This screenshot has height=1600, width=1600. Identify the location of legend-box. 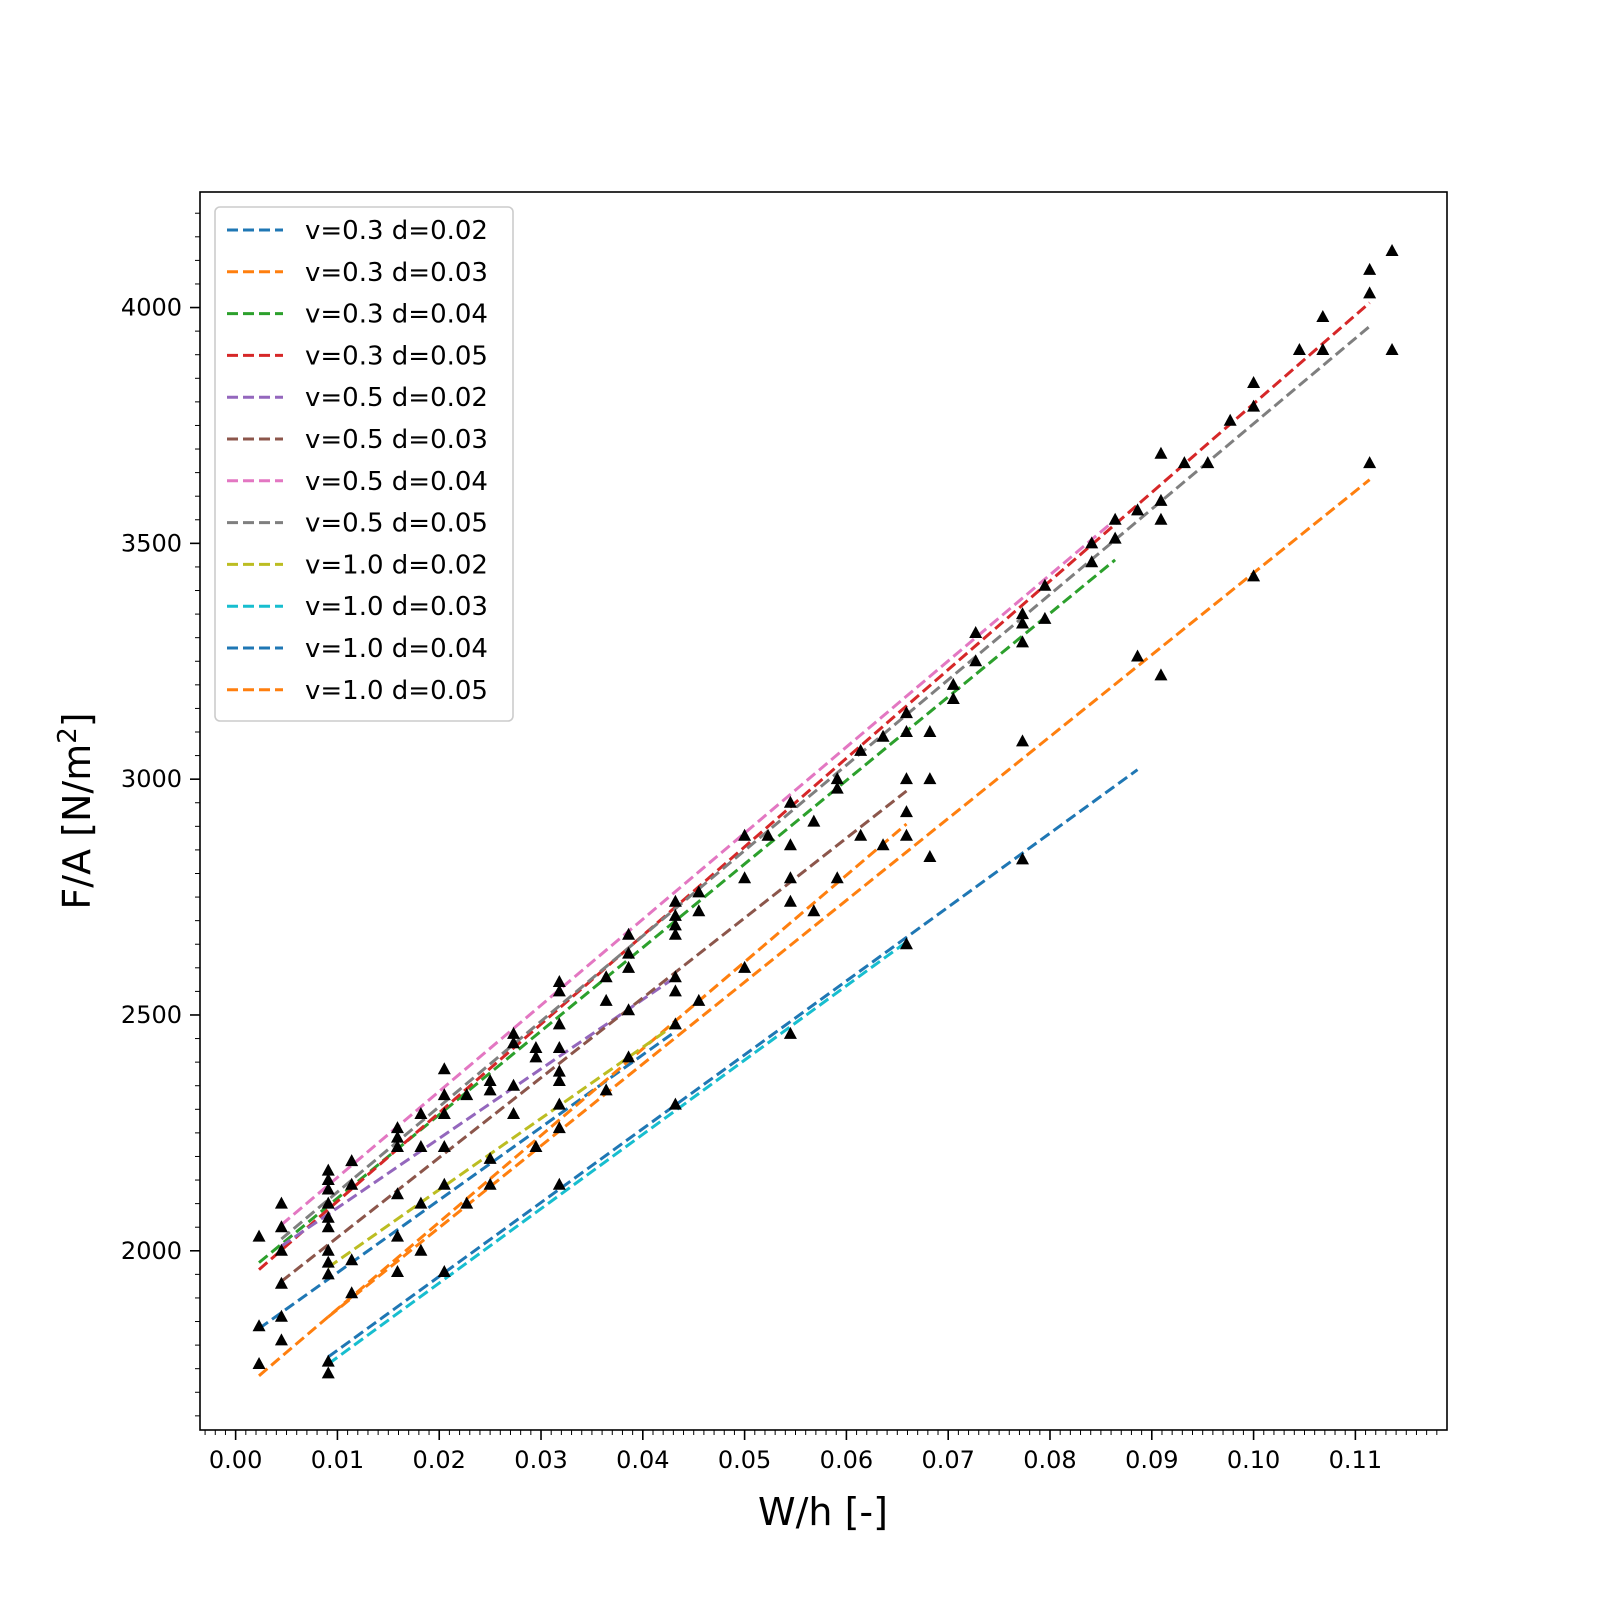
(364, 464).